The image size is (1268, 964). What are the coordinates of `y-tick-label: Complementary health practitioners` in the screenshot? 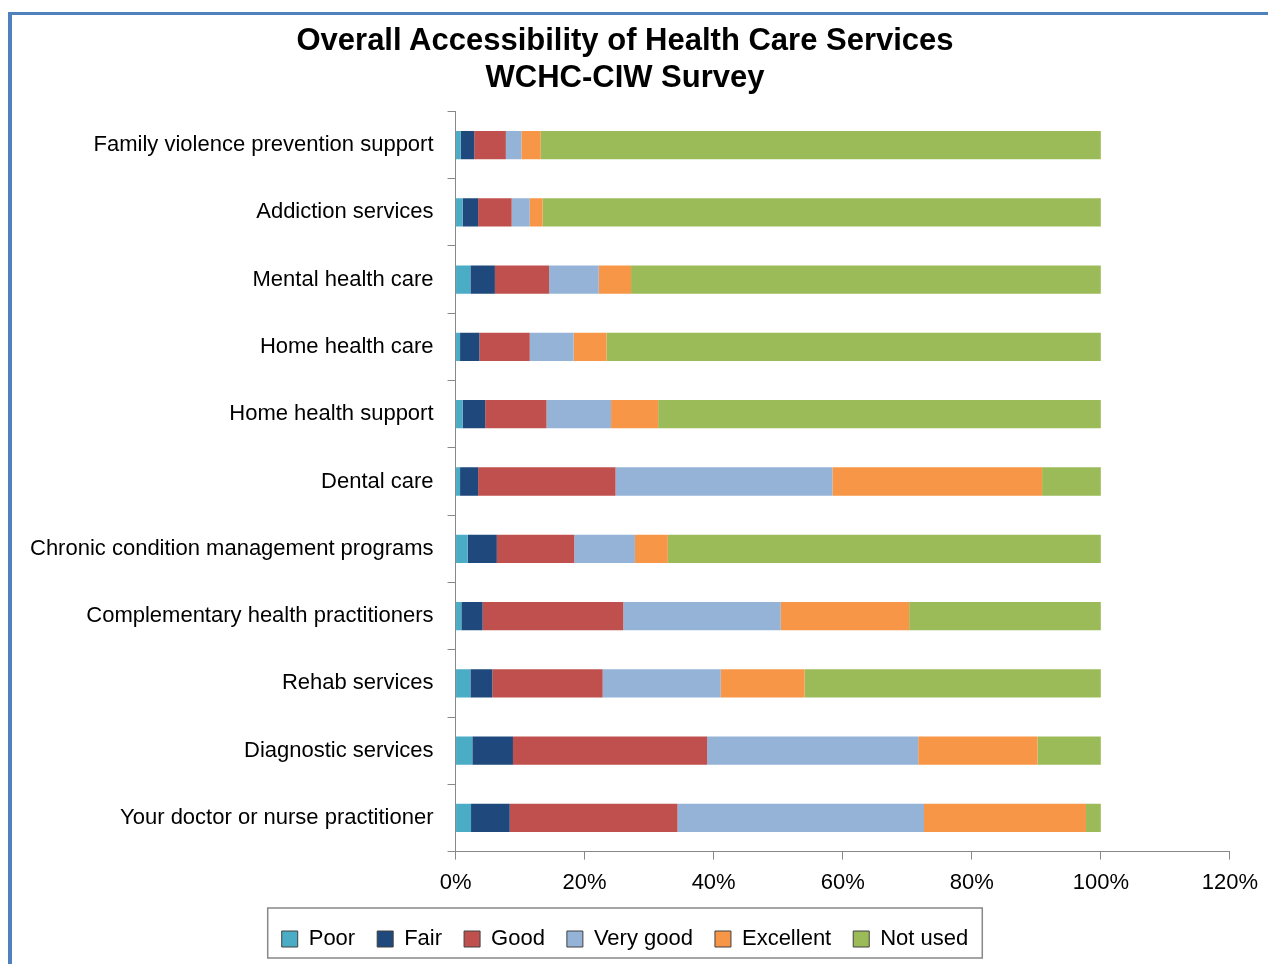 It's located at (260, 615).